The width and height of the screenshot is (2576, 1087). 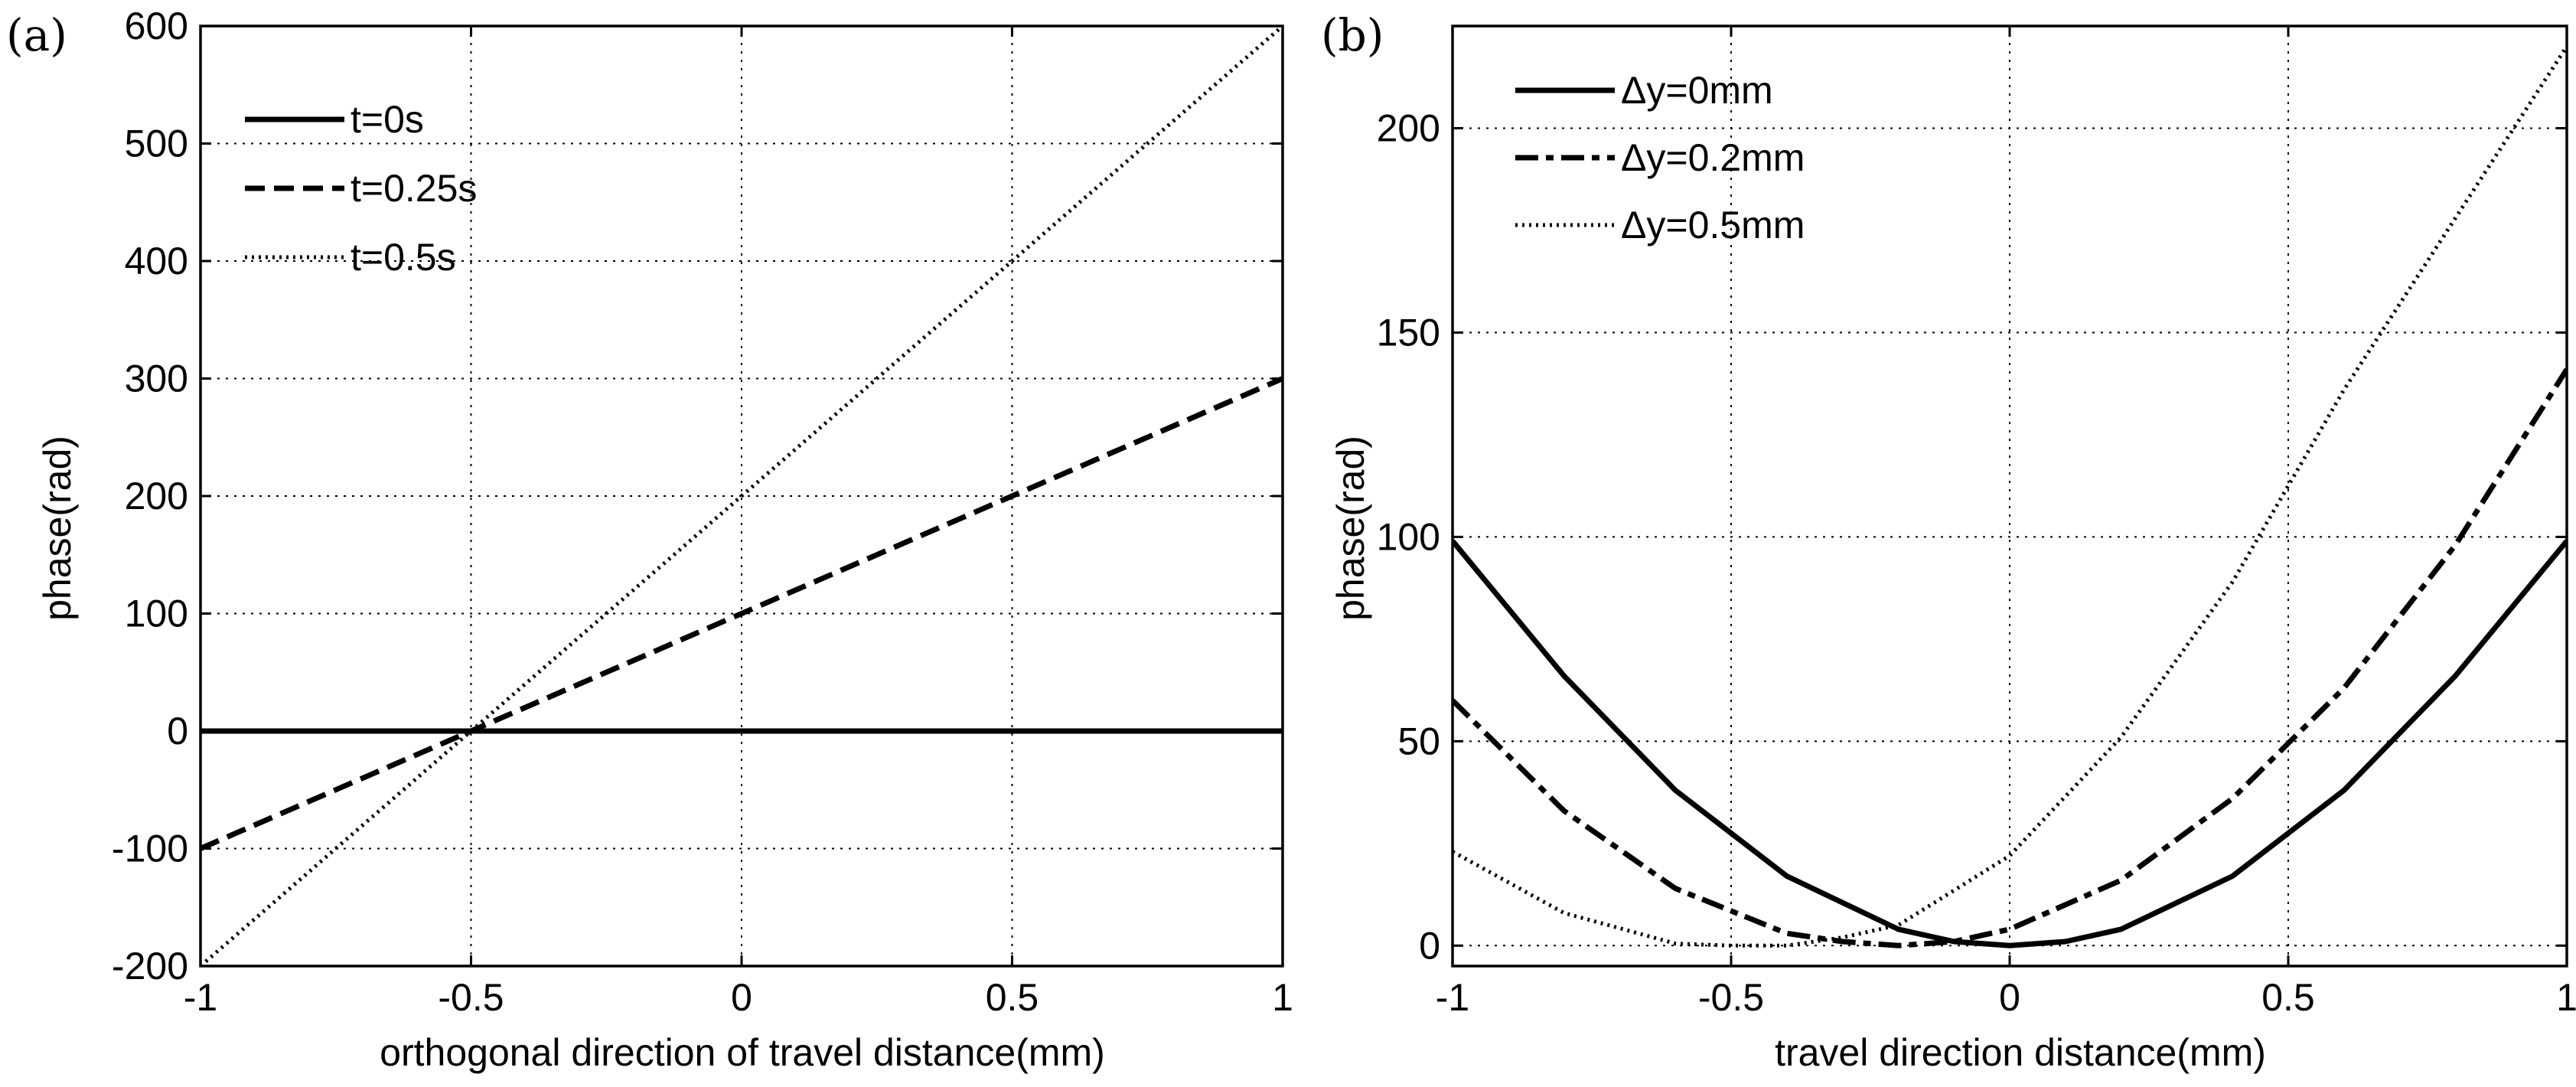 I want to click on y-axis-title-a: phase(rad), so click(x=57, y=528).